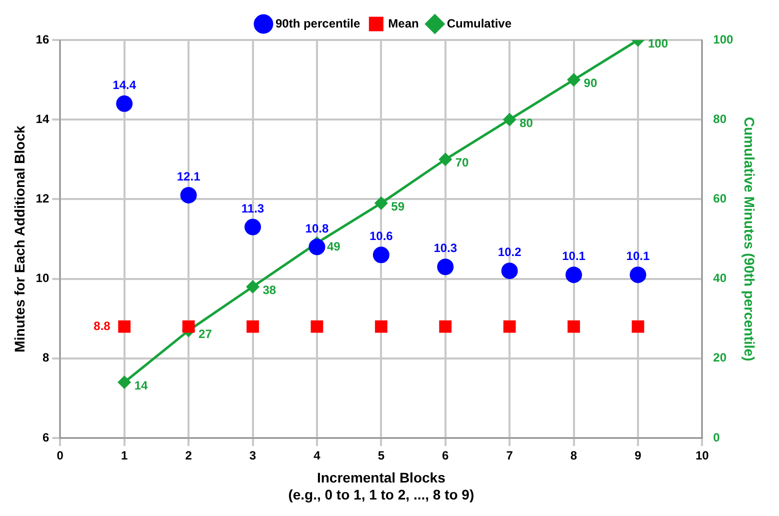  I want to click on x-tick-label: 5, so click(381, 455).